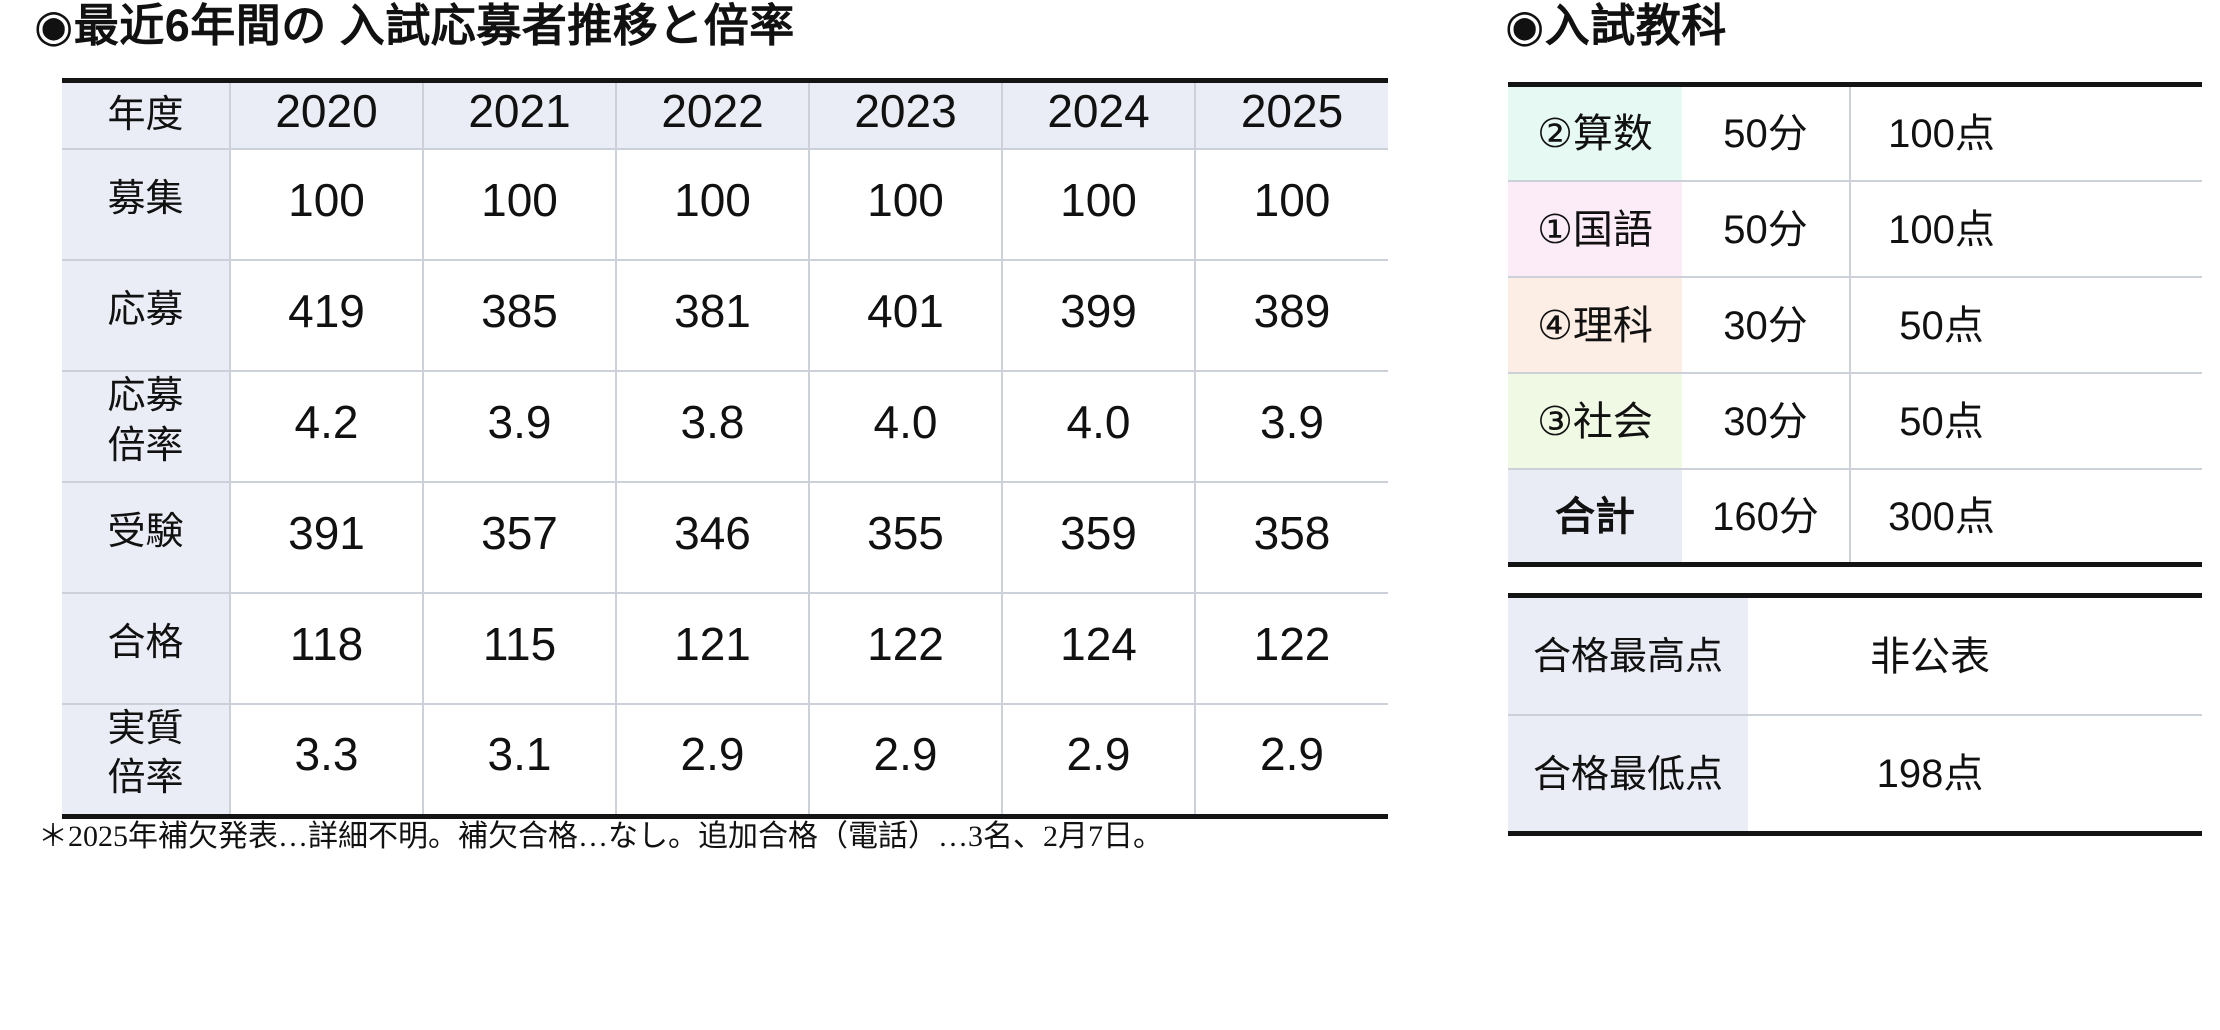  I want to click on subject-row-japanese: ①国語 50分 100点, so click(1855, 228).